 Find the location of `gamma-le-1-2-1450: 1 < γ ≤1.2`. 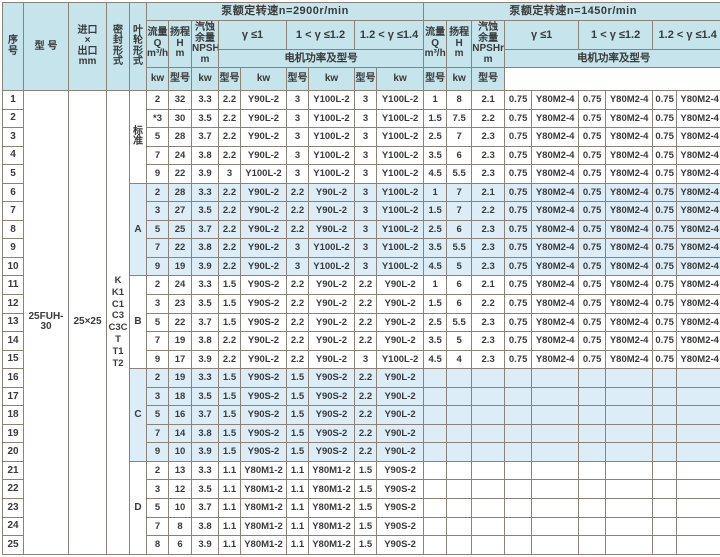

gamma-le-1-2-1450: 1 < γ ≤1.2 is located at coordinates (616, 35).